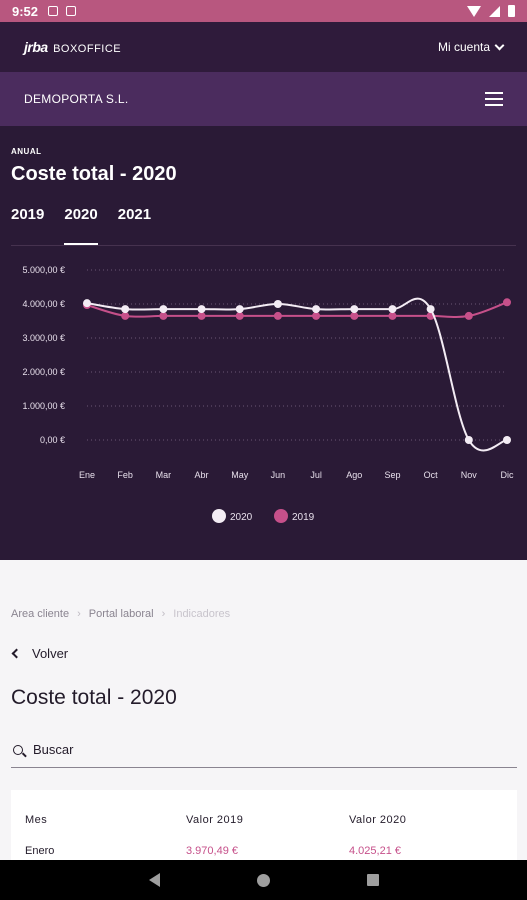 The height and width of the screenshot is (900, 527). Describe the element at coordinates (375, 851) in the screenshot. I see `cell-value-2020: 4.025,21 €` at that location.